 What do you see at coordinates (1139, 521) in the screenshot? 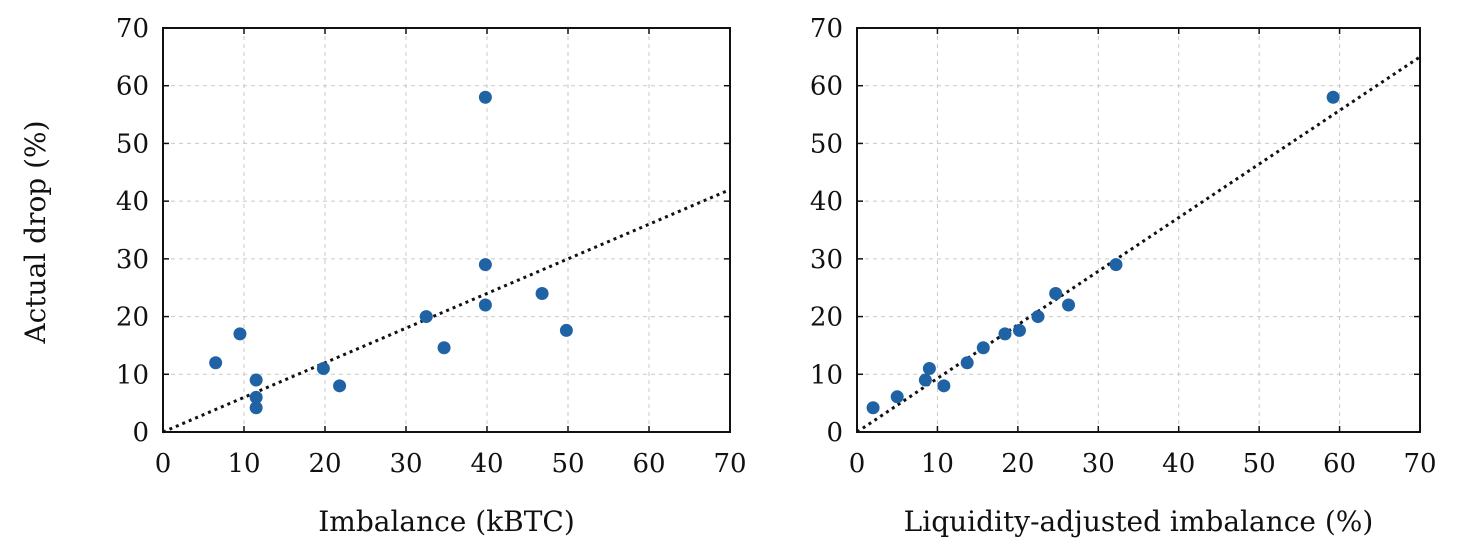
I see `x-axis-label: Liquidity-adjusted imbalance (%)` at bounding box center [1139, 521].